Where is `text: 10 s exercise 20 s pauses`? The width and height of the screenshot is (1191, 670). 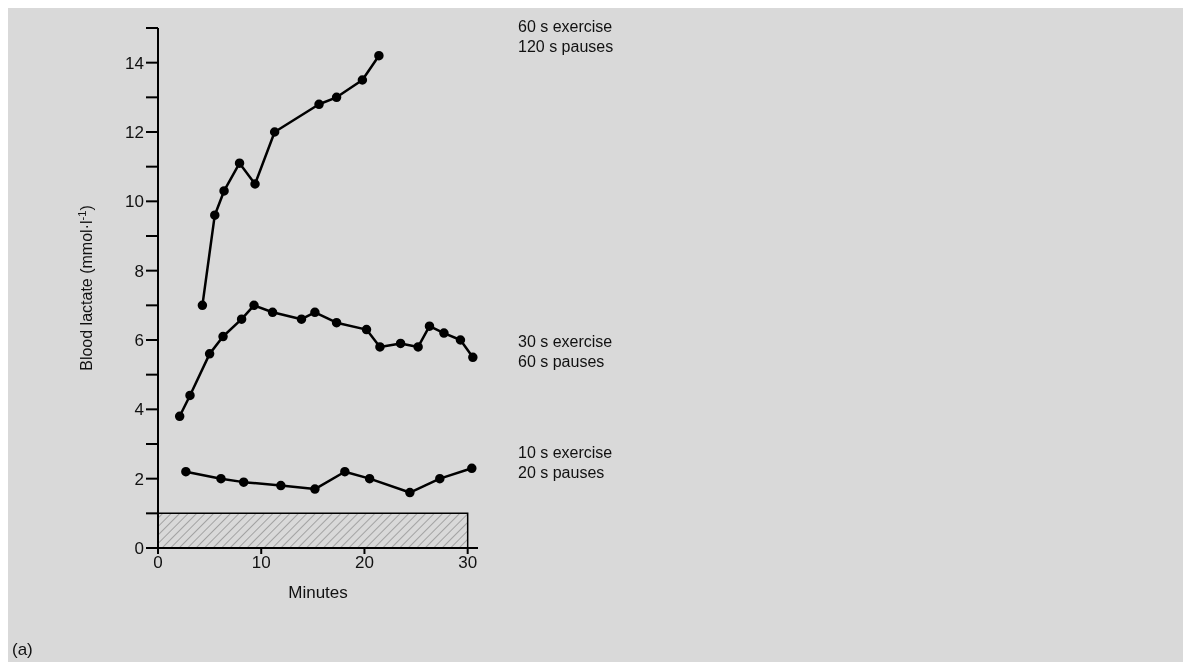
text: 10 s exercise 20 s pauses is located at coordinates (565, 463).